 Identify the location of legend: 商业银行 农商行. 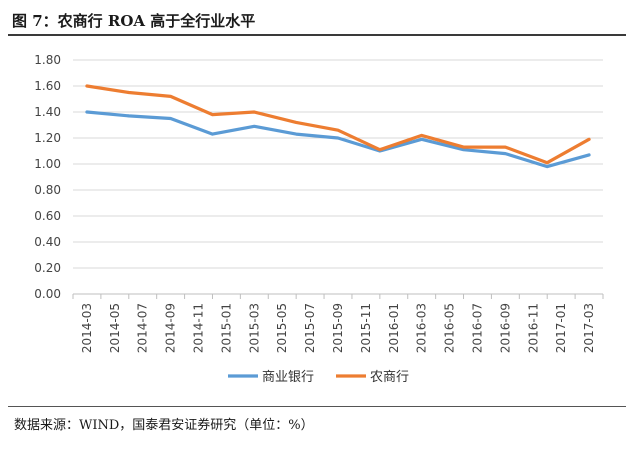
(318, 377).